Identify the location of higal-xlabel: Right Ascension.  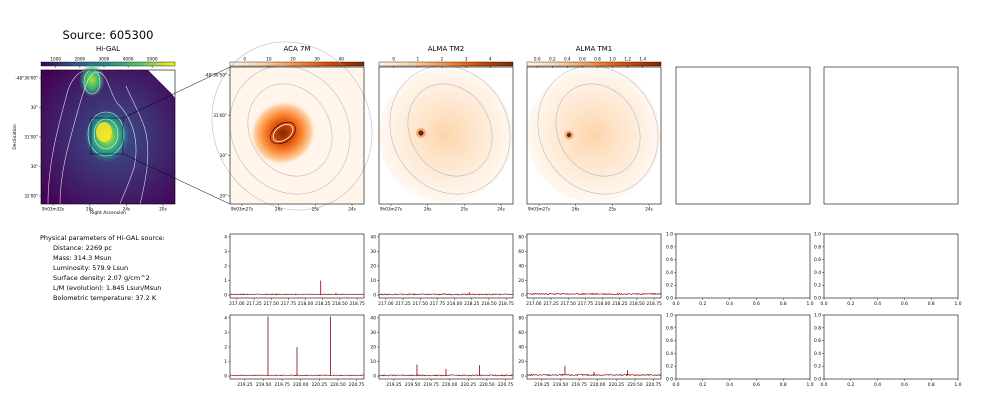
(108, 213).